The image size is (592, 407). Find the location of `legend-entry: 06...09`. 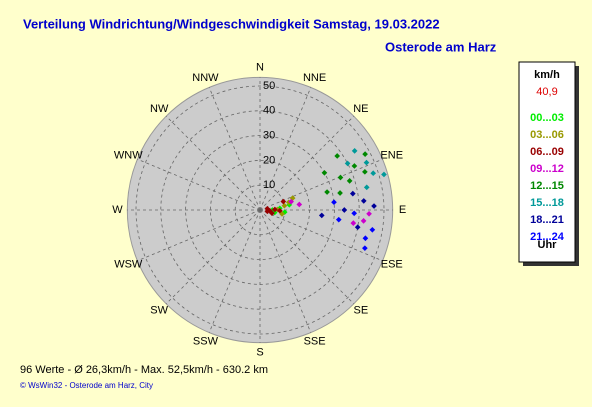

legend-entry: 06...09 is located at coordinates (547, 152).